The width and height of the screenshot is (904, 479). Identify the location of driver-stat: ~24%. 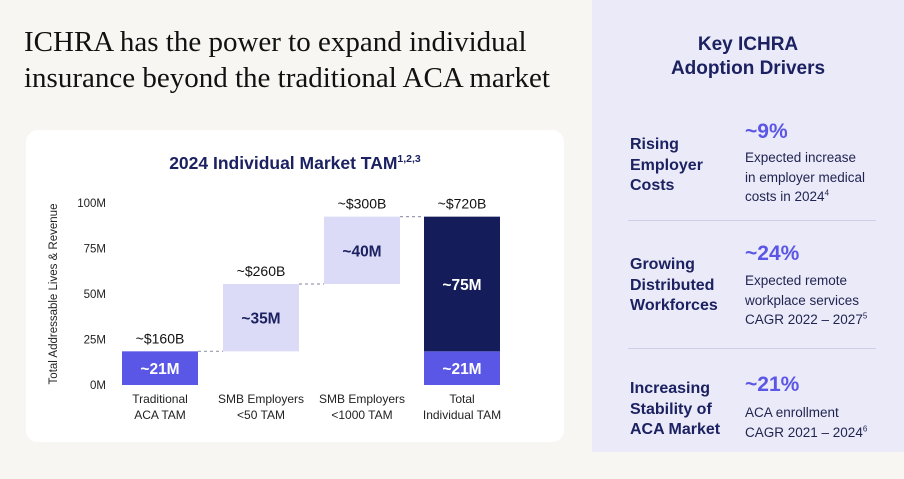
(772, 253).